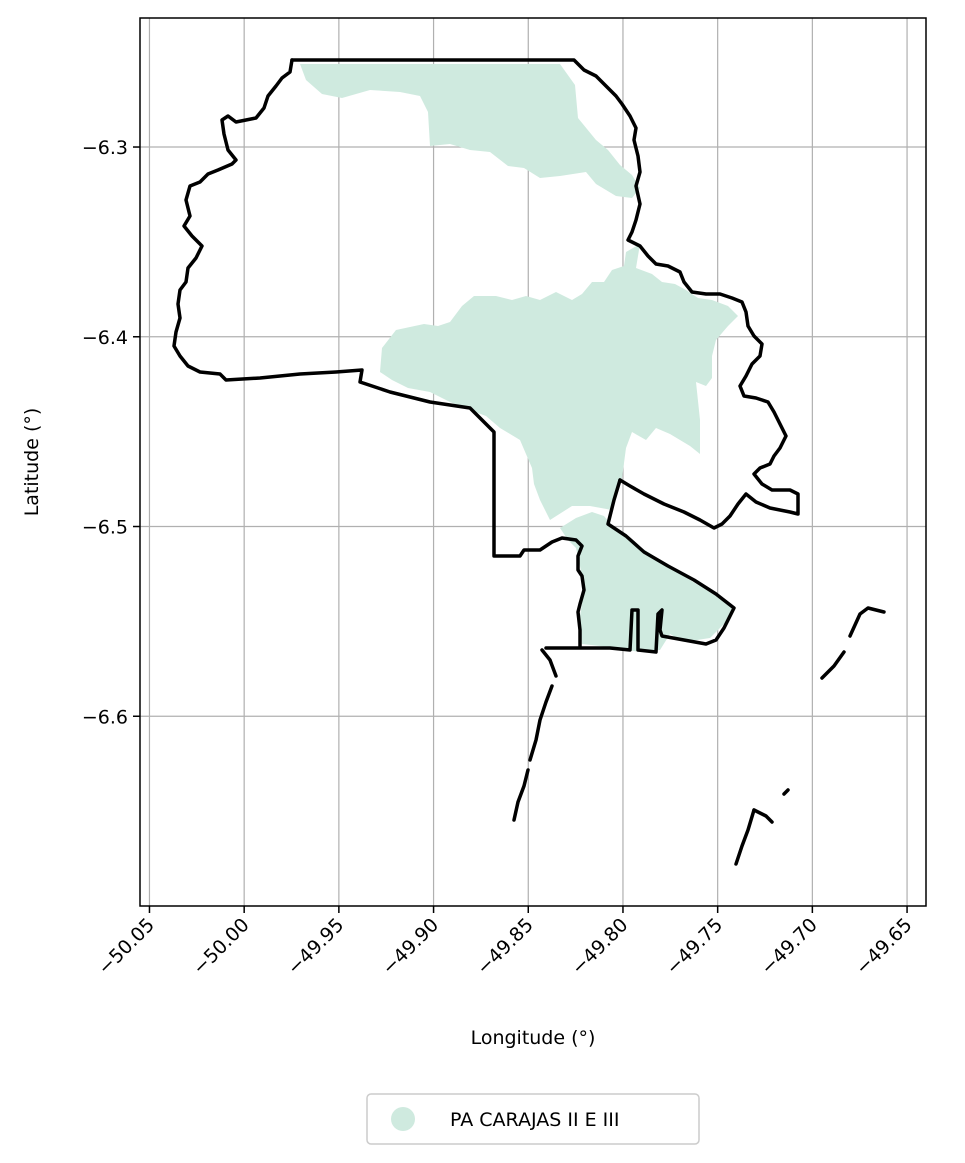  I want to click on boundary-segment-se, so click(745, 837).